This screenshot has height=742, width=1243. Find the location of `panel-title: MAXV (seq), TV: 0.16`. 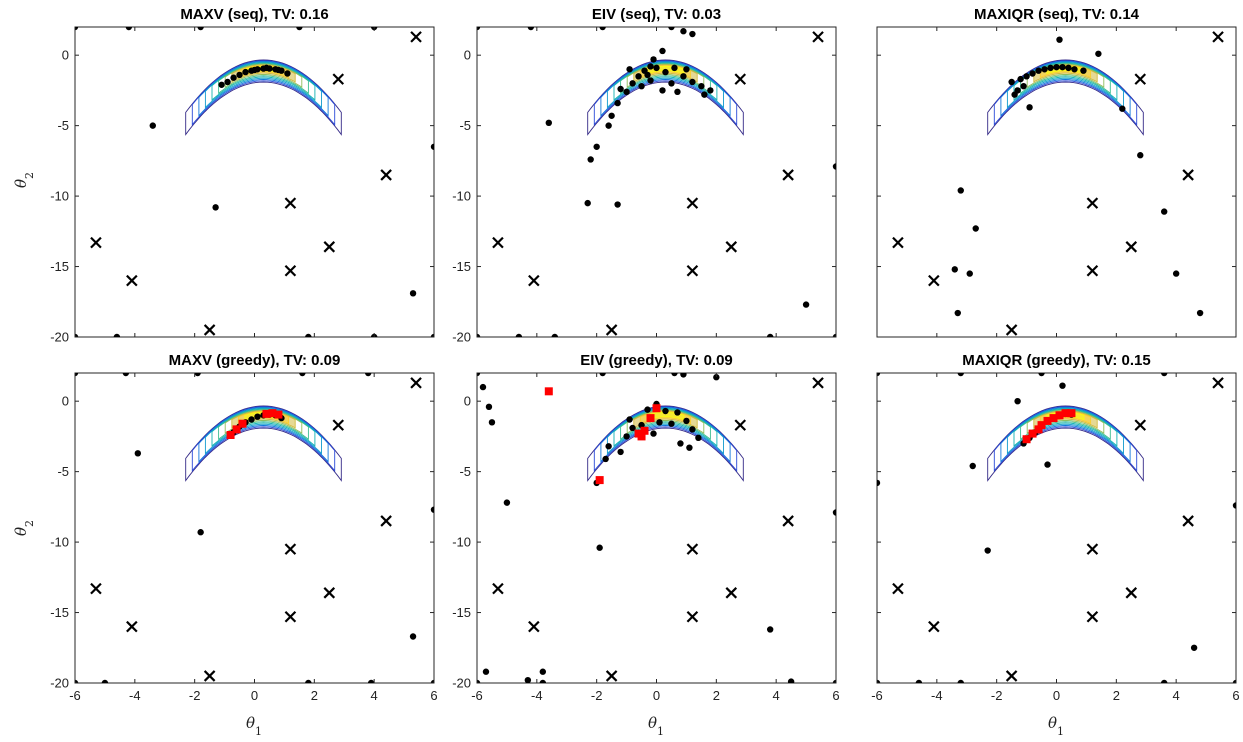

panel-title: MAXV (seq), TV: 0.16 is located at coordinates (254, 14).